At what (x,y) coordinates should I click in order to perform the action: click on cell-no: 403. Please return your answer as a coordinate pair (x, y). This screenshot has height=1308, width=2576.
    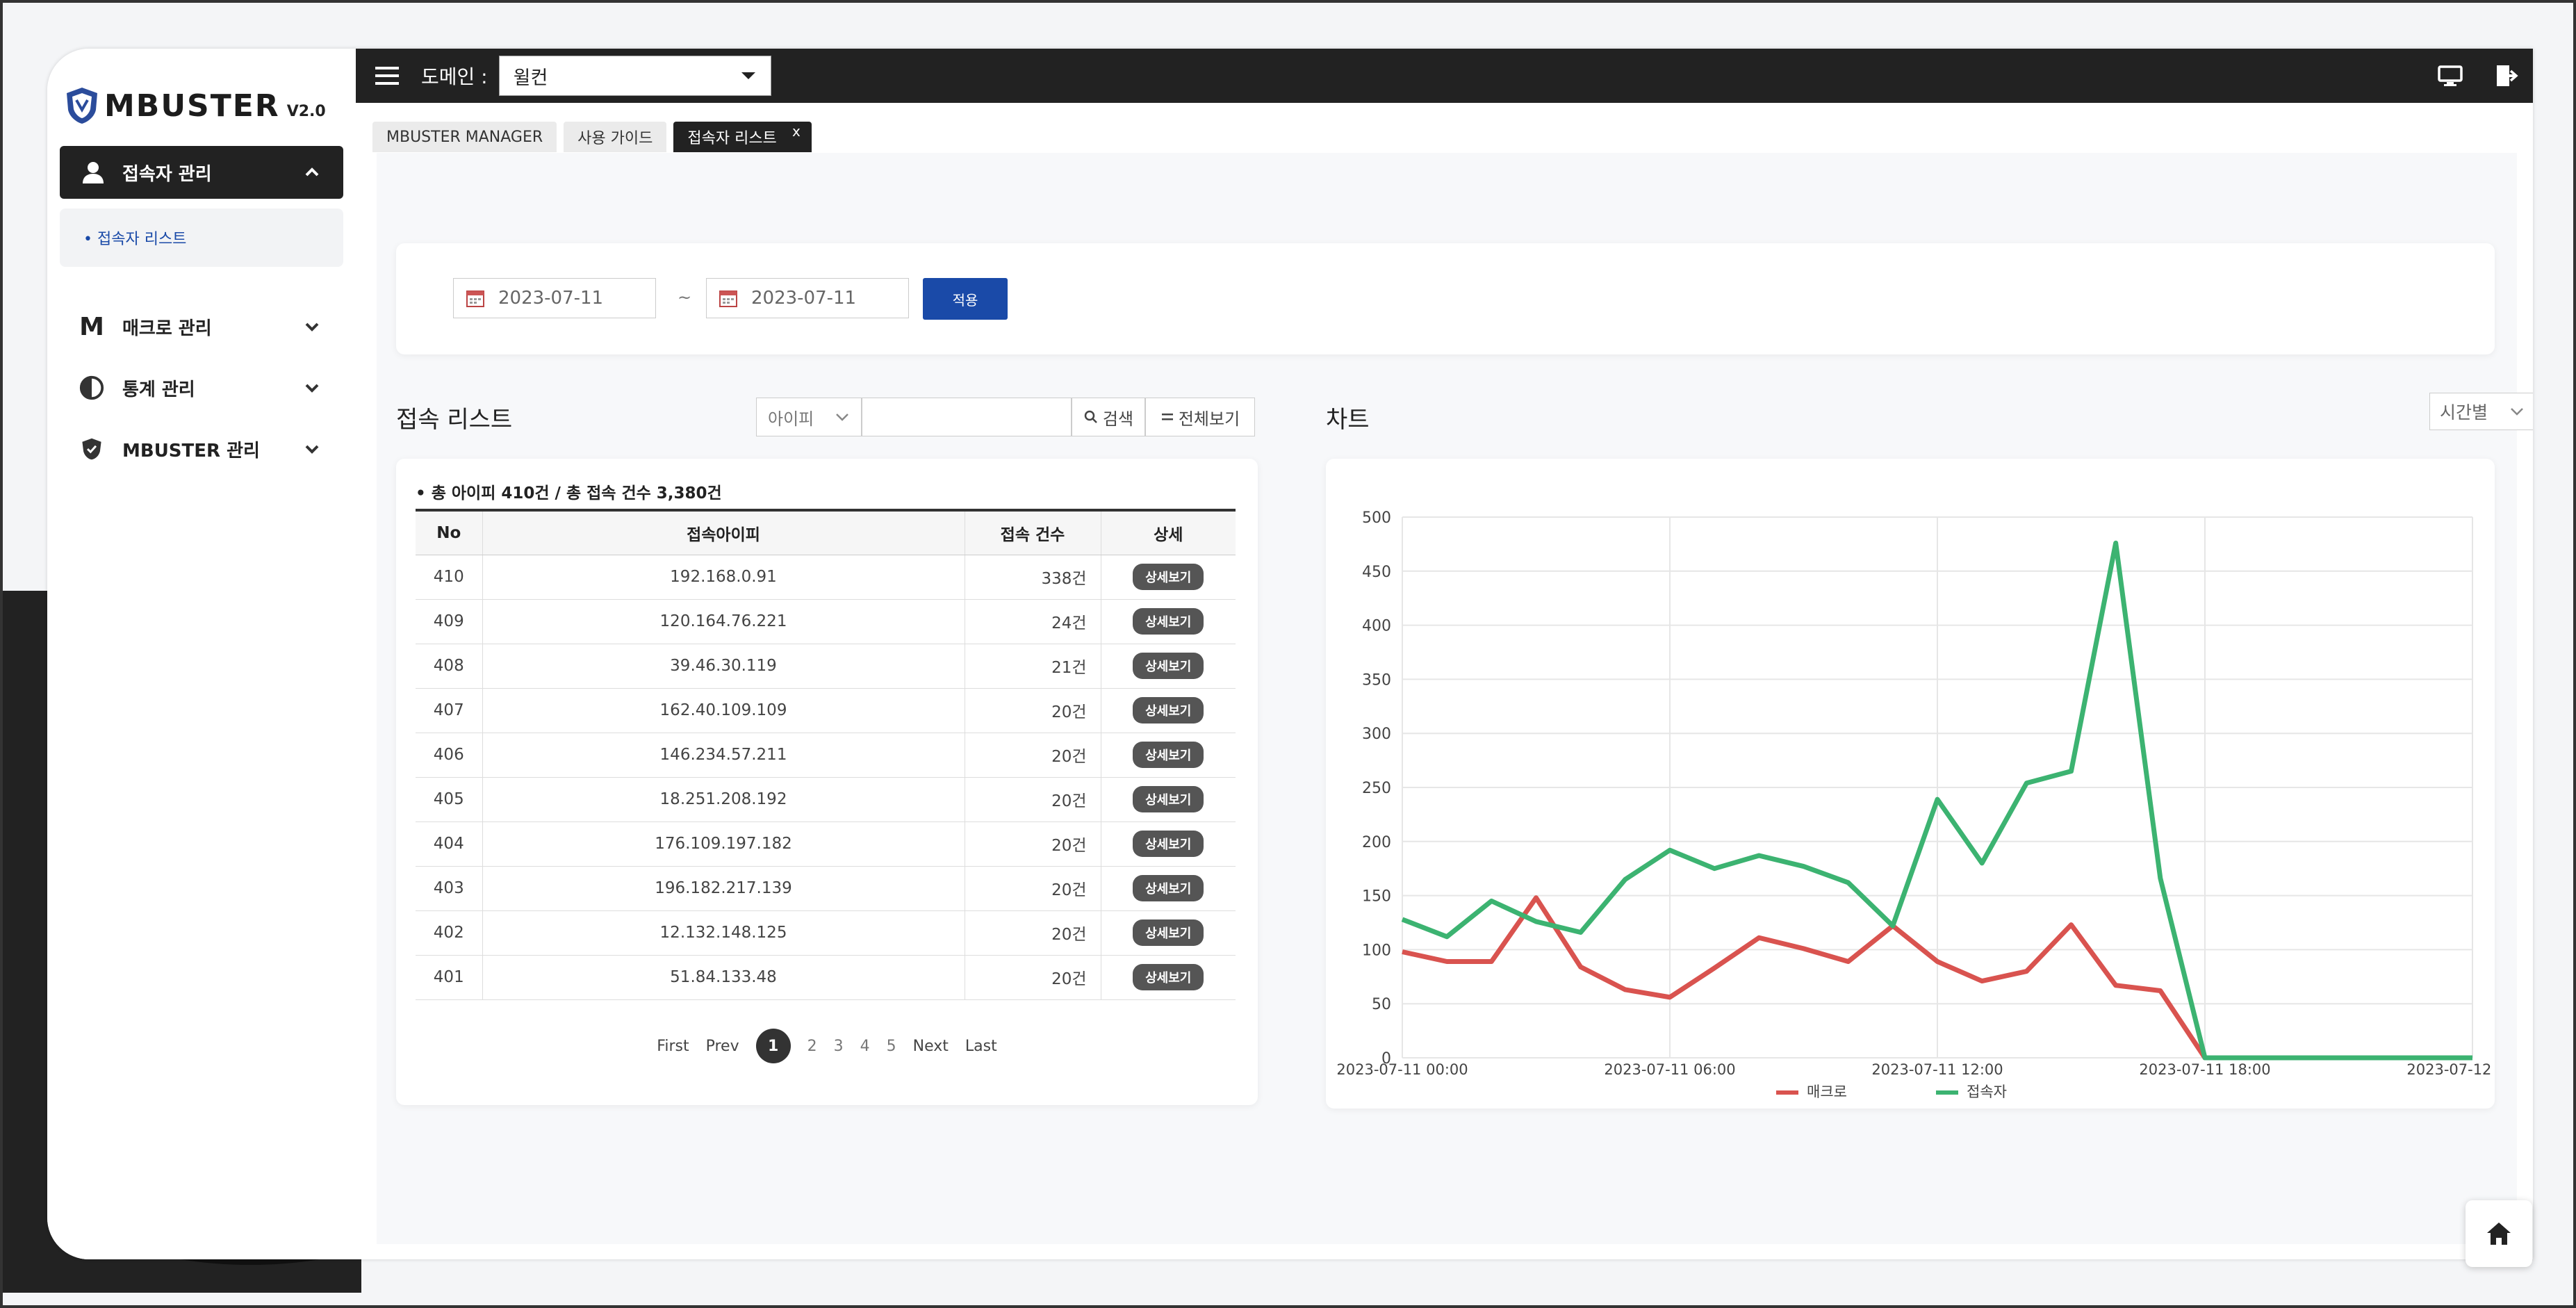
    Looking at the image, I should click on (450, 888).